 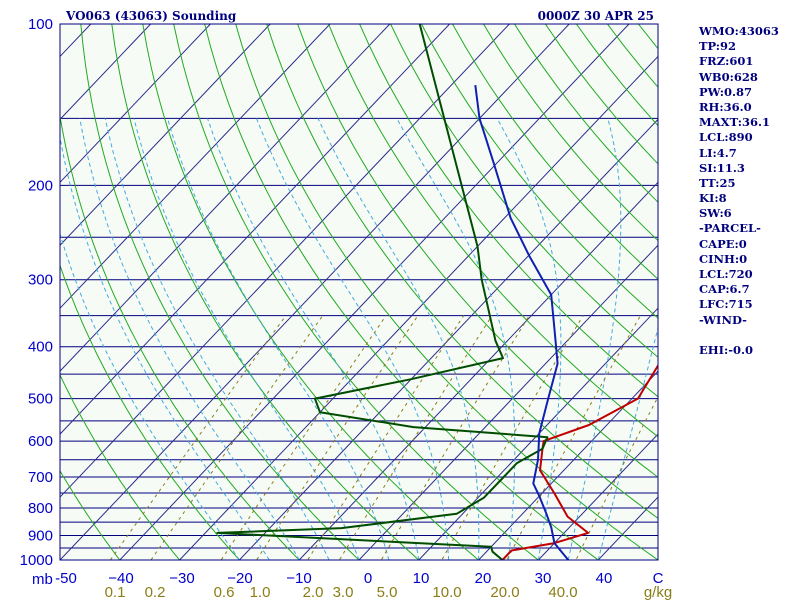 What do you see at coordinates (739, 335) in the screenshot?
I see `sounding-index-line` at bounding box center [739, 335].